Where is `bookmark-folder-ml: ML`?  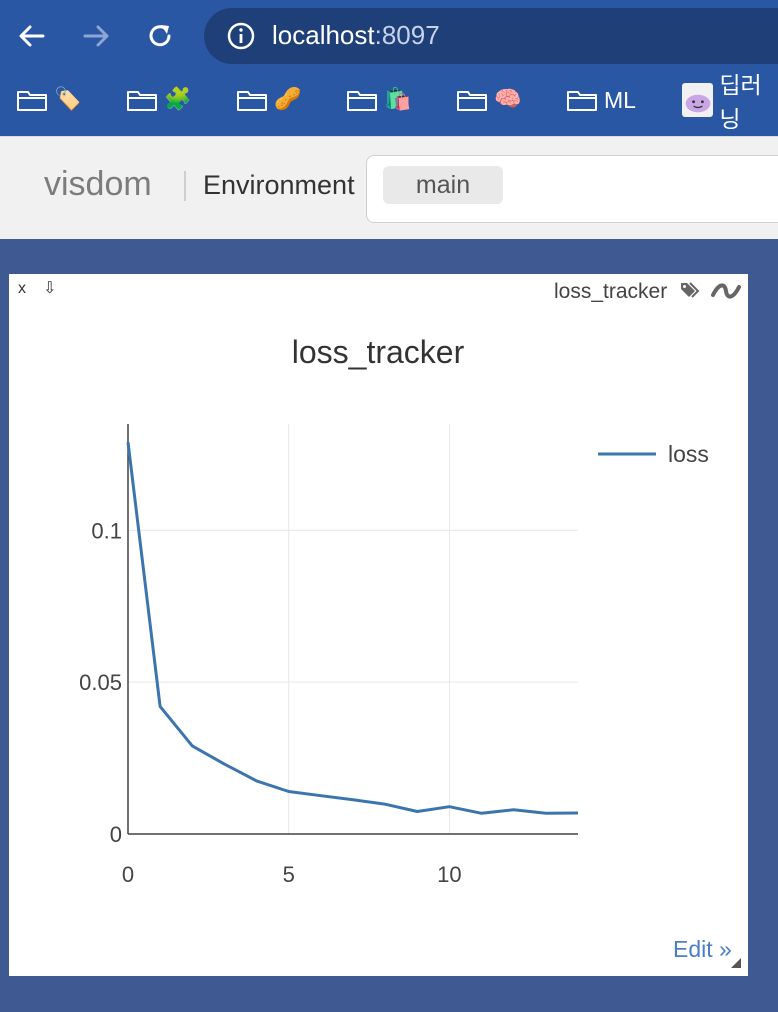
bookmark-folder-ml: ML is located at coordinates (601, 100).